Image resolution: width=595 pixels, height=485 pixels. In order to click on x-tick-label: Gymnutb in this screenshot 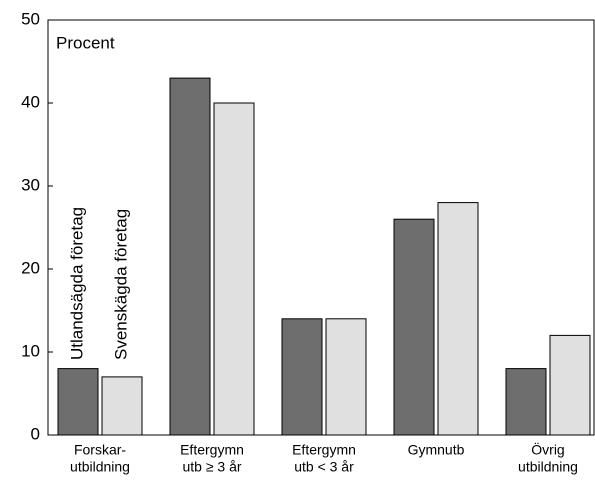, I will do `click(436, 450)`.